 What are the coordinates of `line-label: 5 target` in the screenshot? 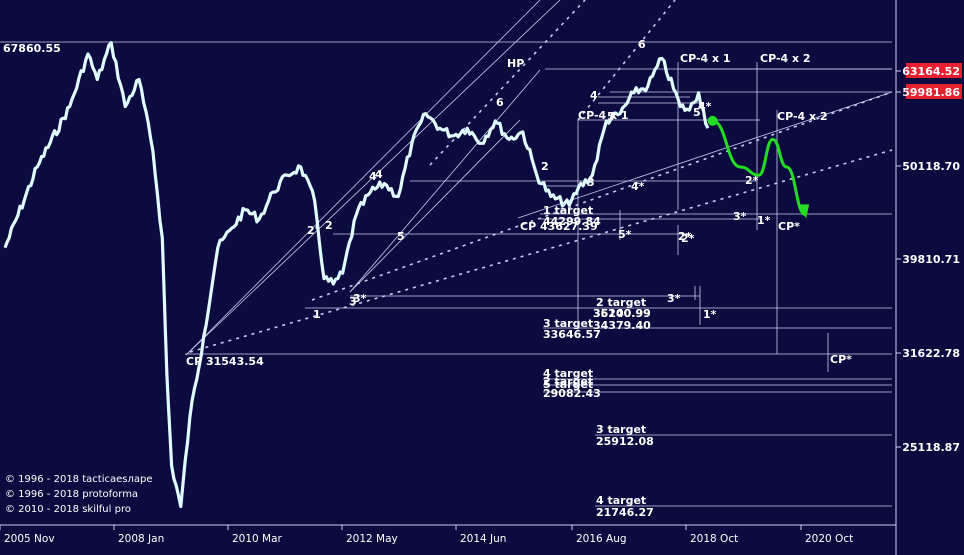 It's located at (568, 384).